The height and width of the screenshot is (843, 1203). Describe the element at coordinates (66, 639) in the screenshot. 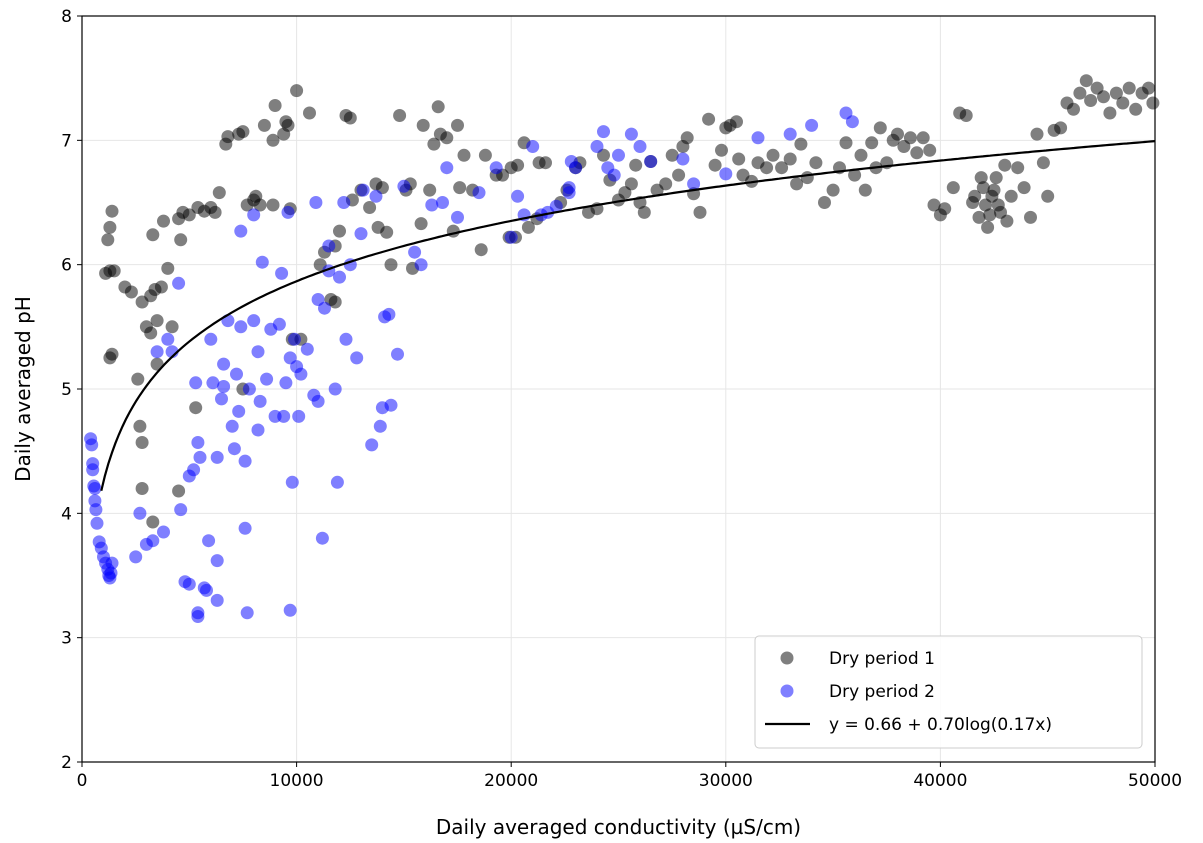

I see `y-tick-label: 3` at that location.